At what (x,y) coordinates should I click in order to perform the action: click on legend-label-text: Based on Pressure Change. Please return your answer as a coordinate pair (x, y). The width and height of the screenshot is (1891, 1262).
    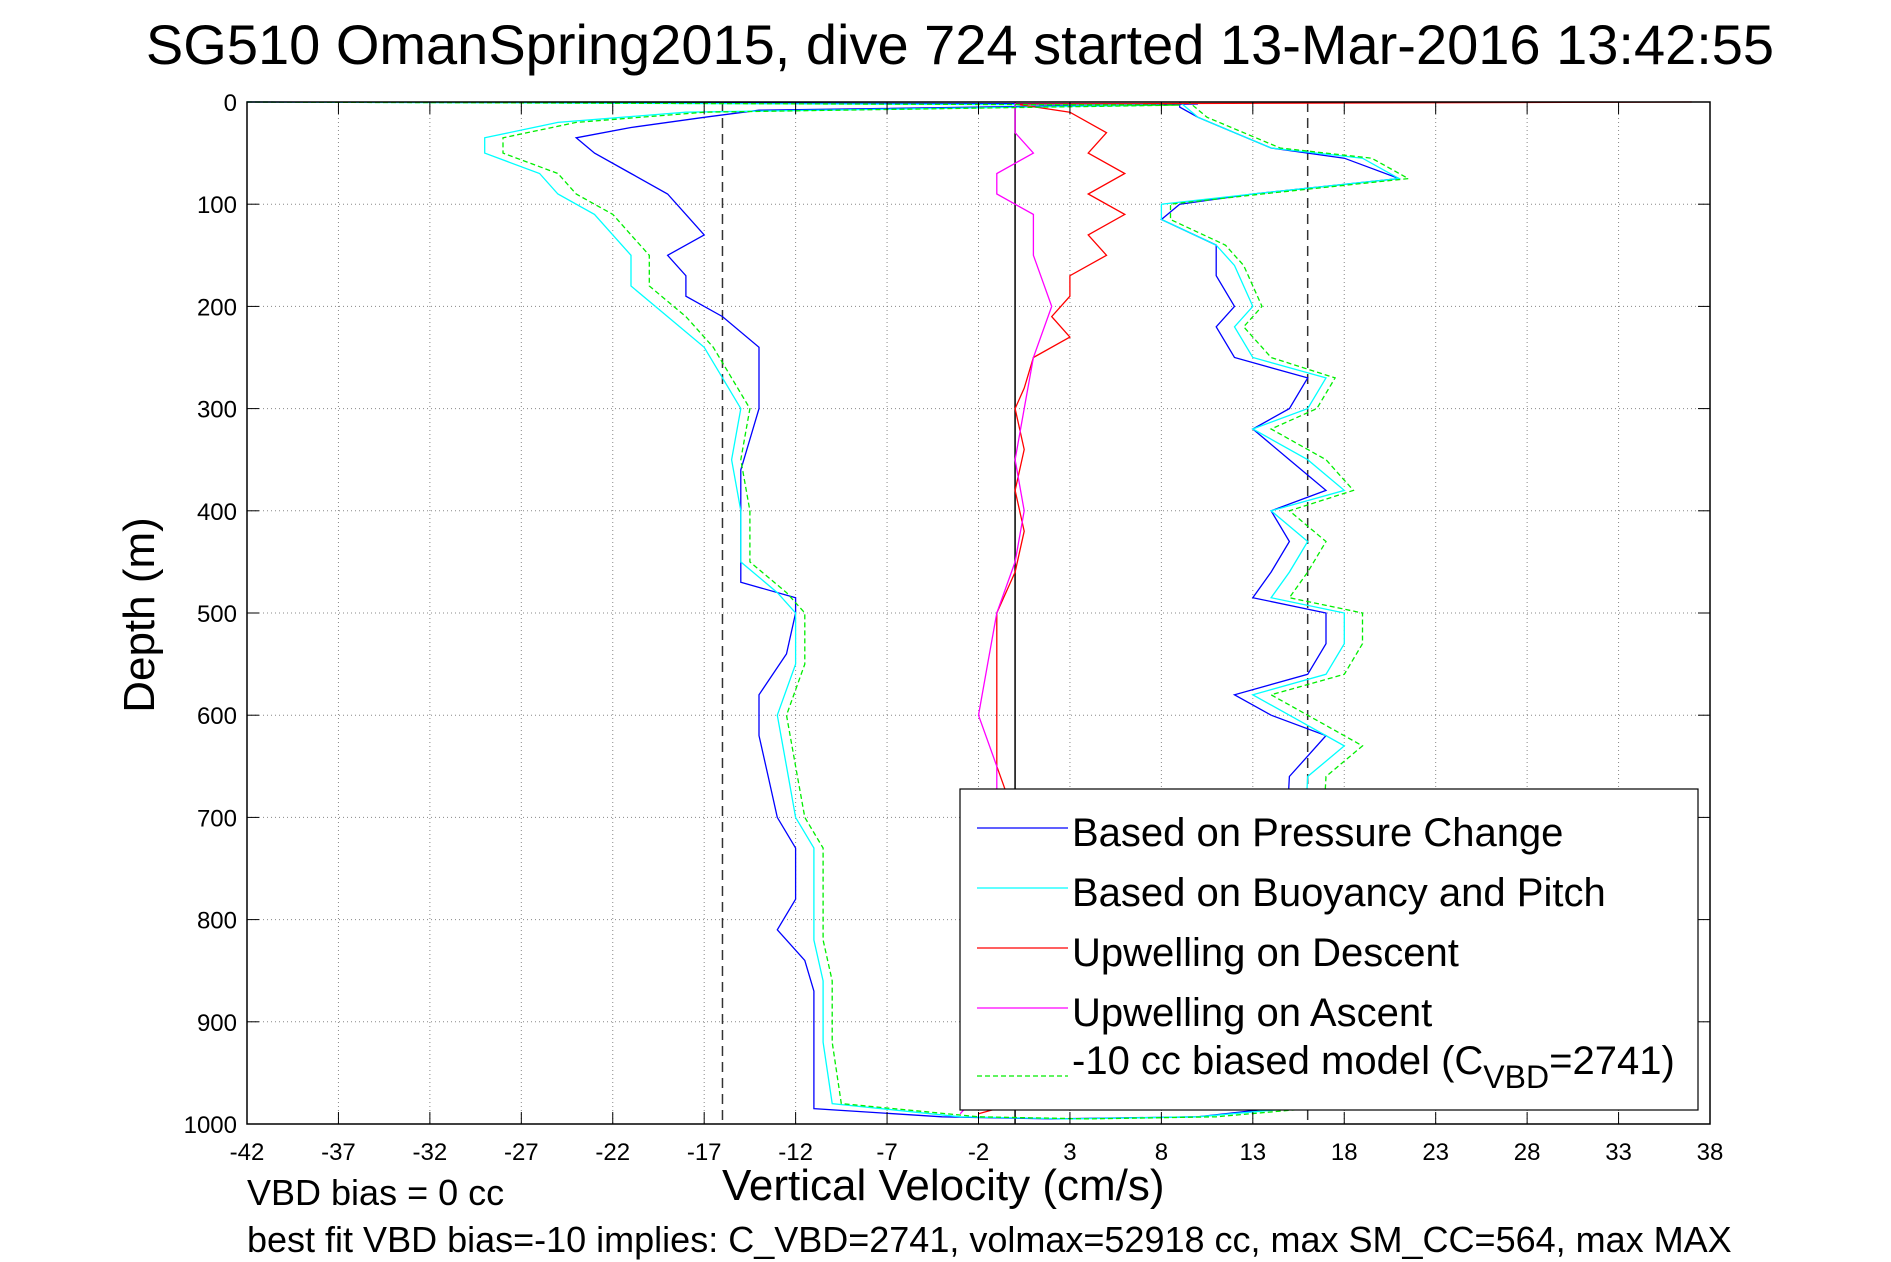
    Looking at the image, I should click on (1317, 833).